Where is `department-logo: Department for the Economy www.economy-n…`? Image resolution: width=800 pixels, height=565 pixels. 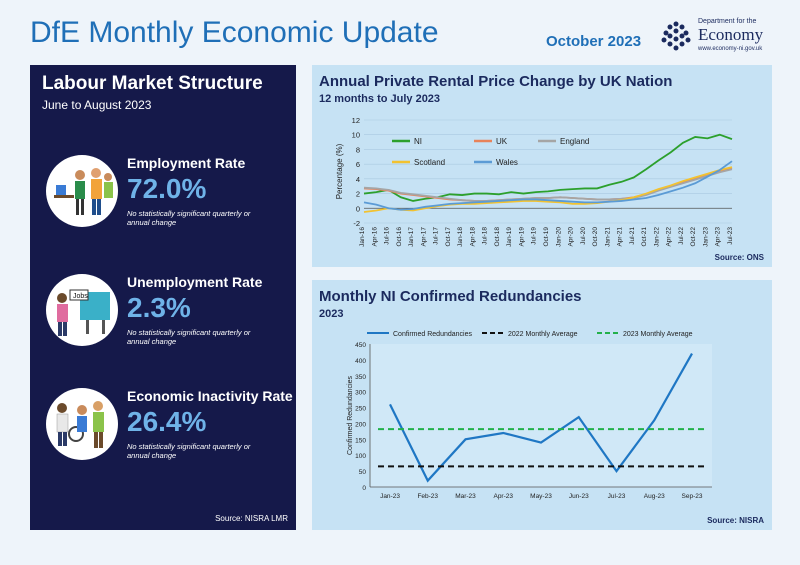 department-logo: Department for the Economy www.economy-n… is located at coordinates (715, 36).